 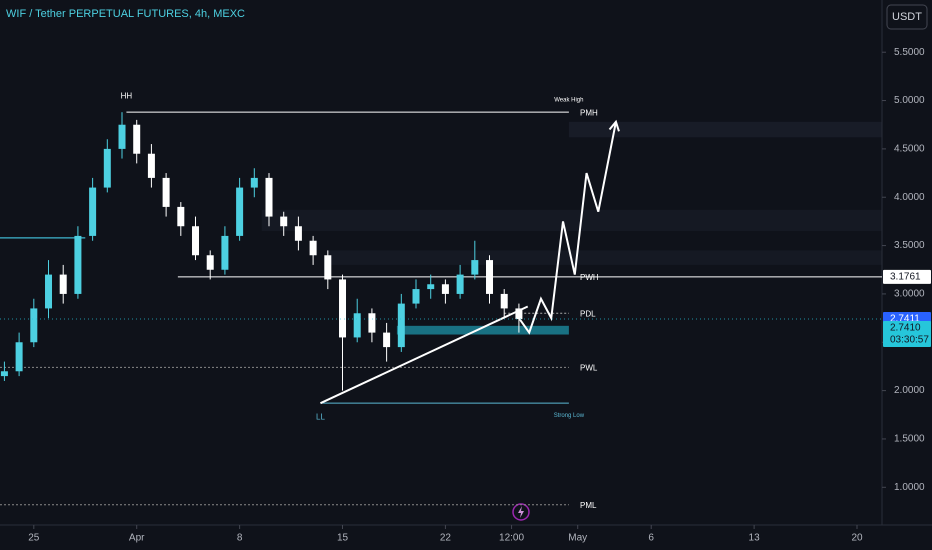 I want to click on strong-low-right: Strong Low, so click(x=569, y=416).